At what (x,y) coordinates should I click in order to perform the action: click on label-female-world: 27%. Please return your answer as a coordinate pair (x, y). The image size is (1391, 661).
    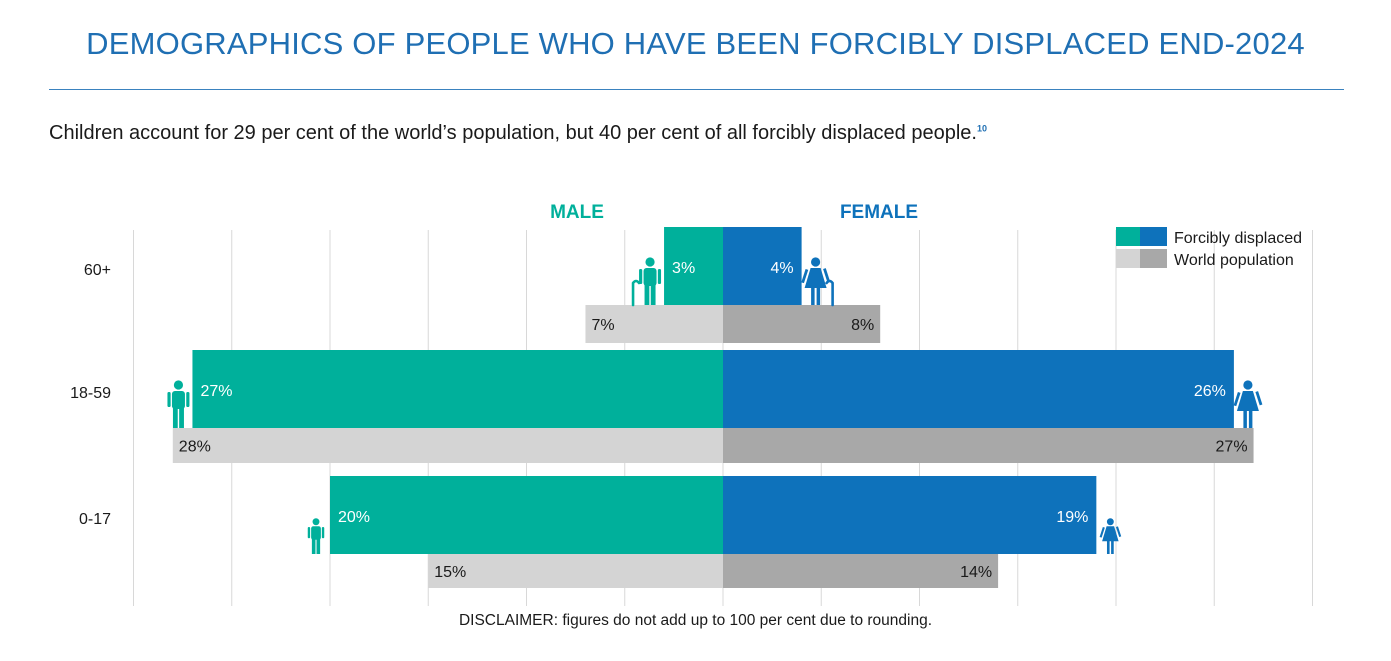
    Looking at the image, I should click on (1232, 447).